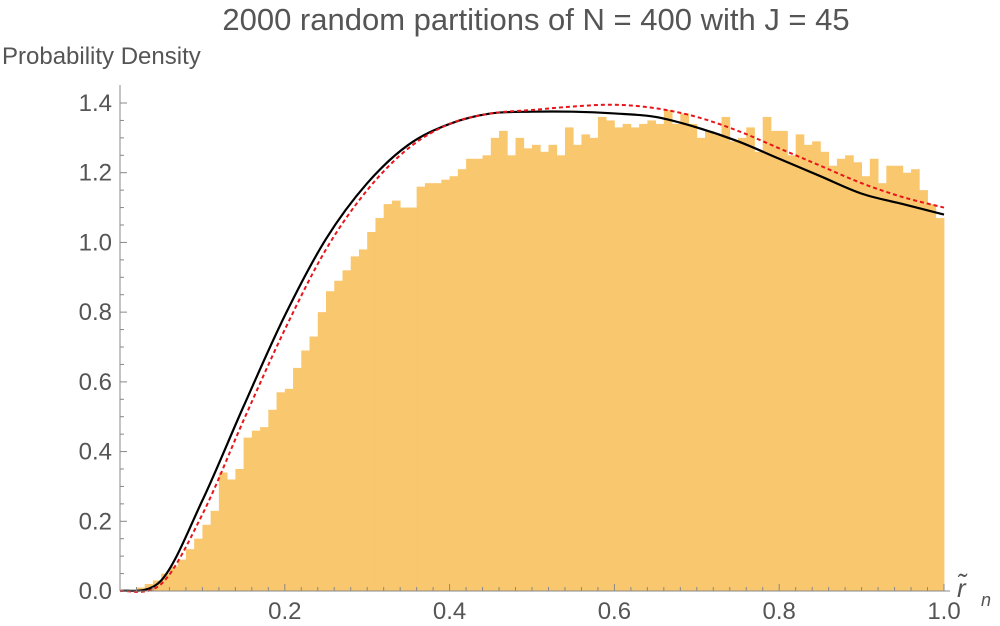  Describe the element at coordinates (943, 611) in the screenshot. I see `x-tick-label: 1.0` at that location.